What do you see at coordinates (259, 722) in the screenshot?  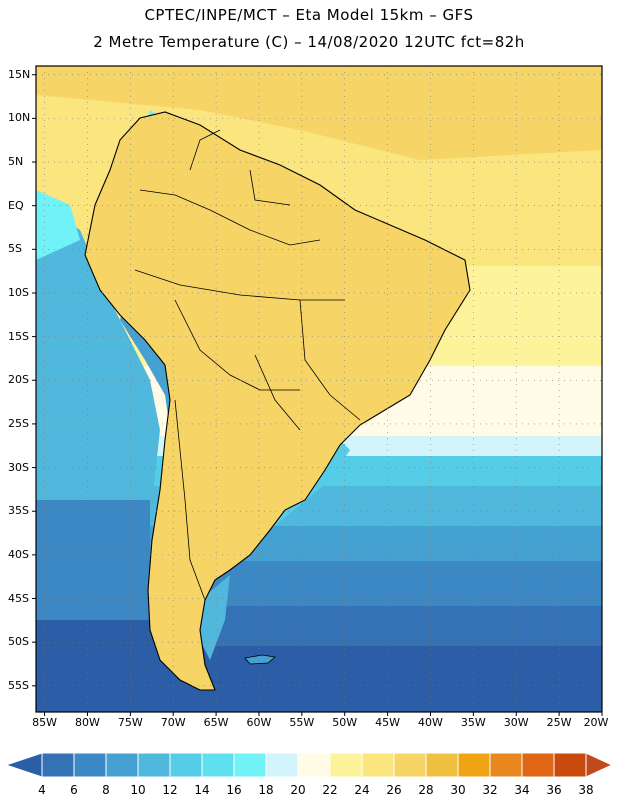 I see `lon-label: 60W` at bounding box center [259, 722].